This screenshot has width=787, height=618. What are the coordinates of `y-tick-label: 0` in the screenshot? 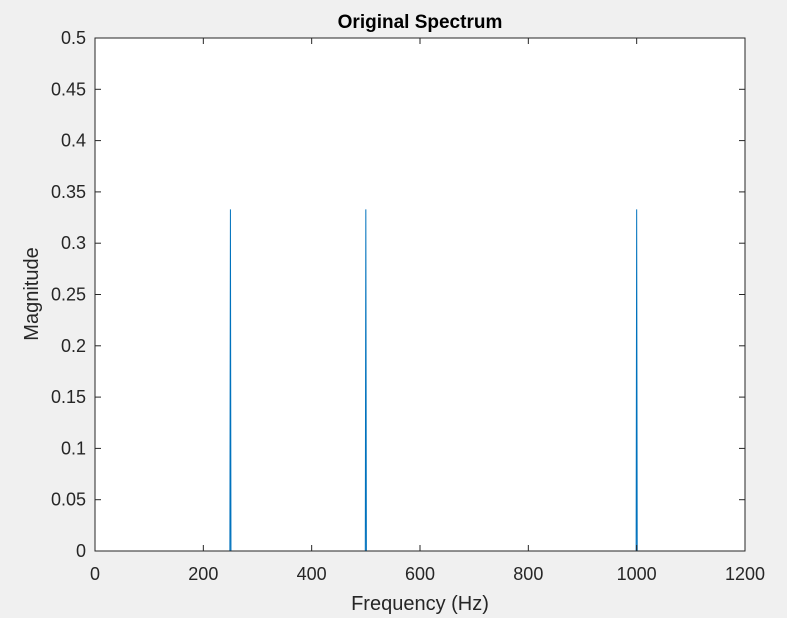 It's located at (81, 551).